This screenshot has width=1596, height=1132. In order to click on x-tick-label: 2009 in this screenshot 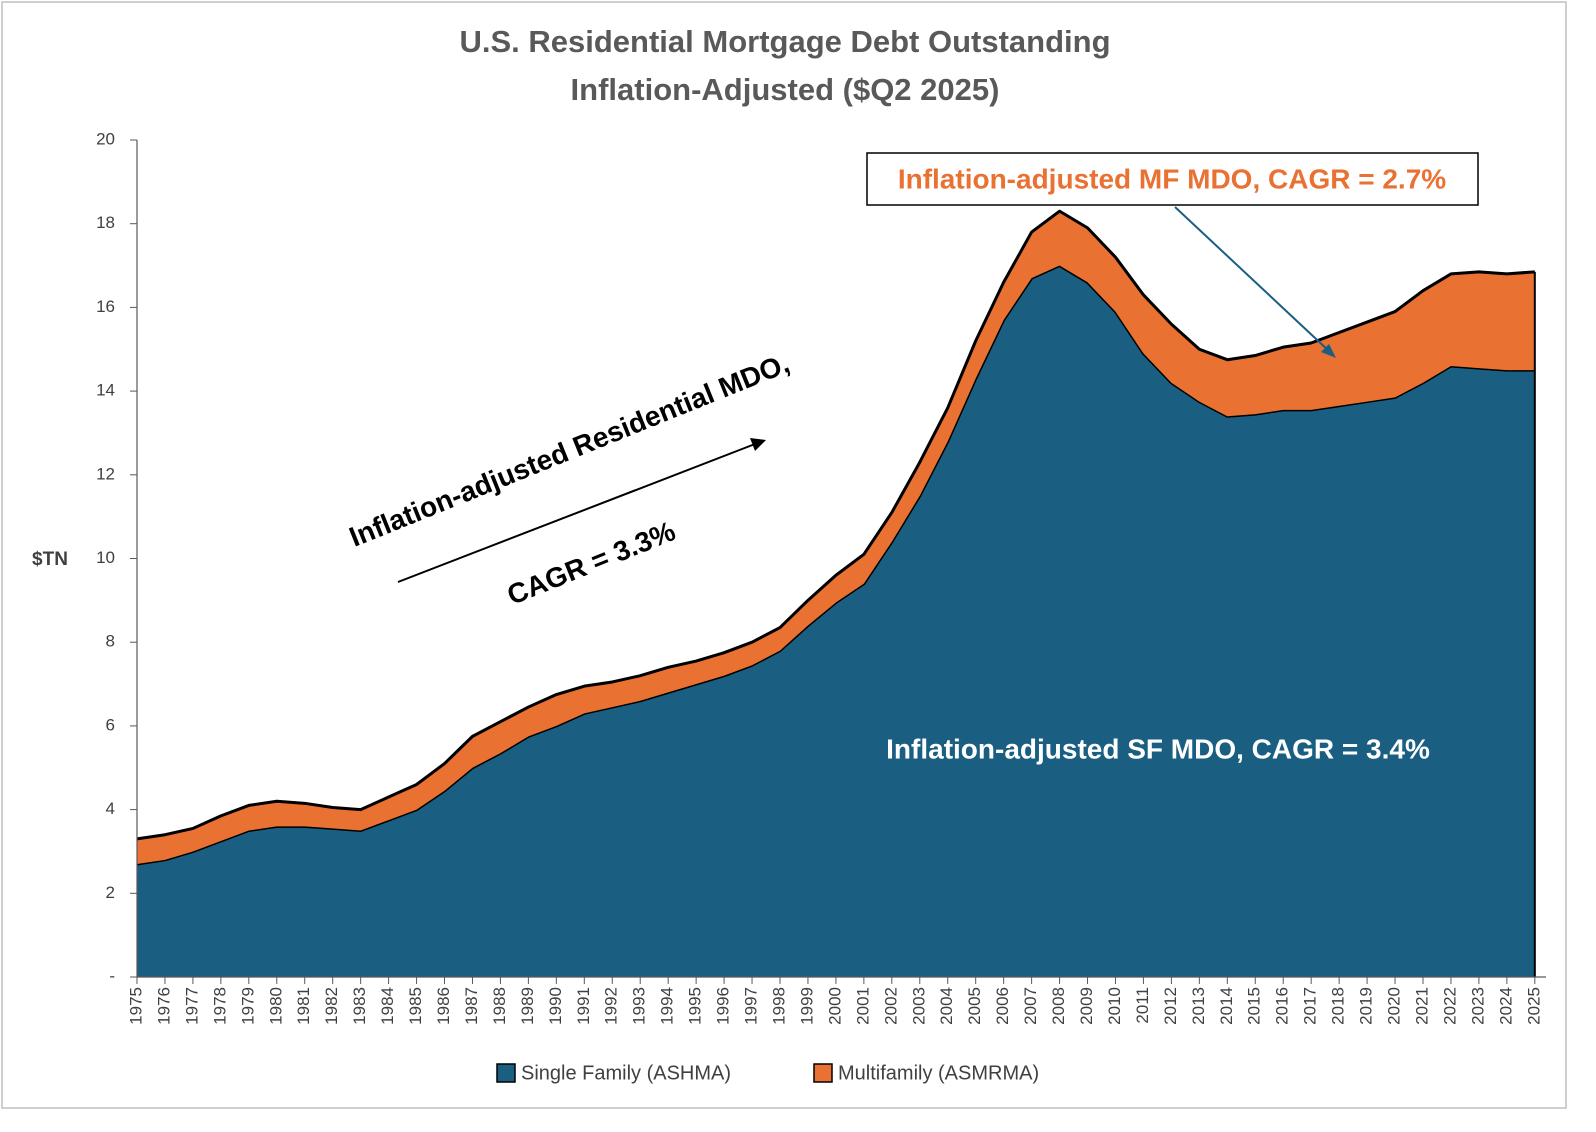, I will do `click(1086, 1006)`.